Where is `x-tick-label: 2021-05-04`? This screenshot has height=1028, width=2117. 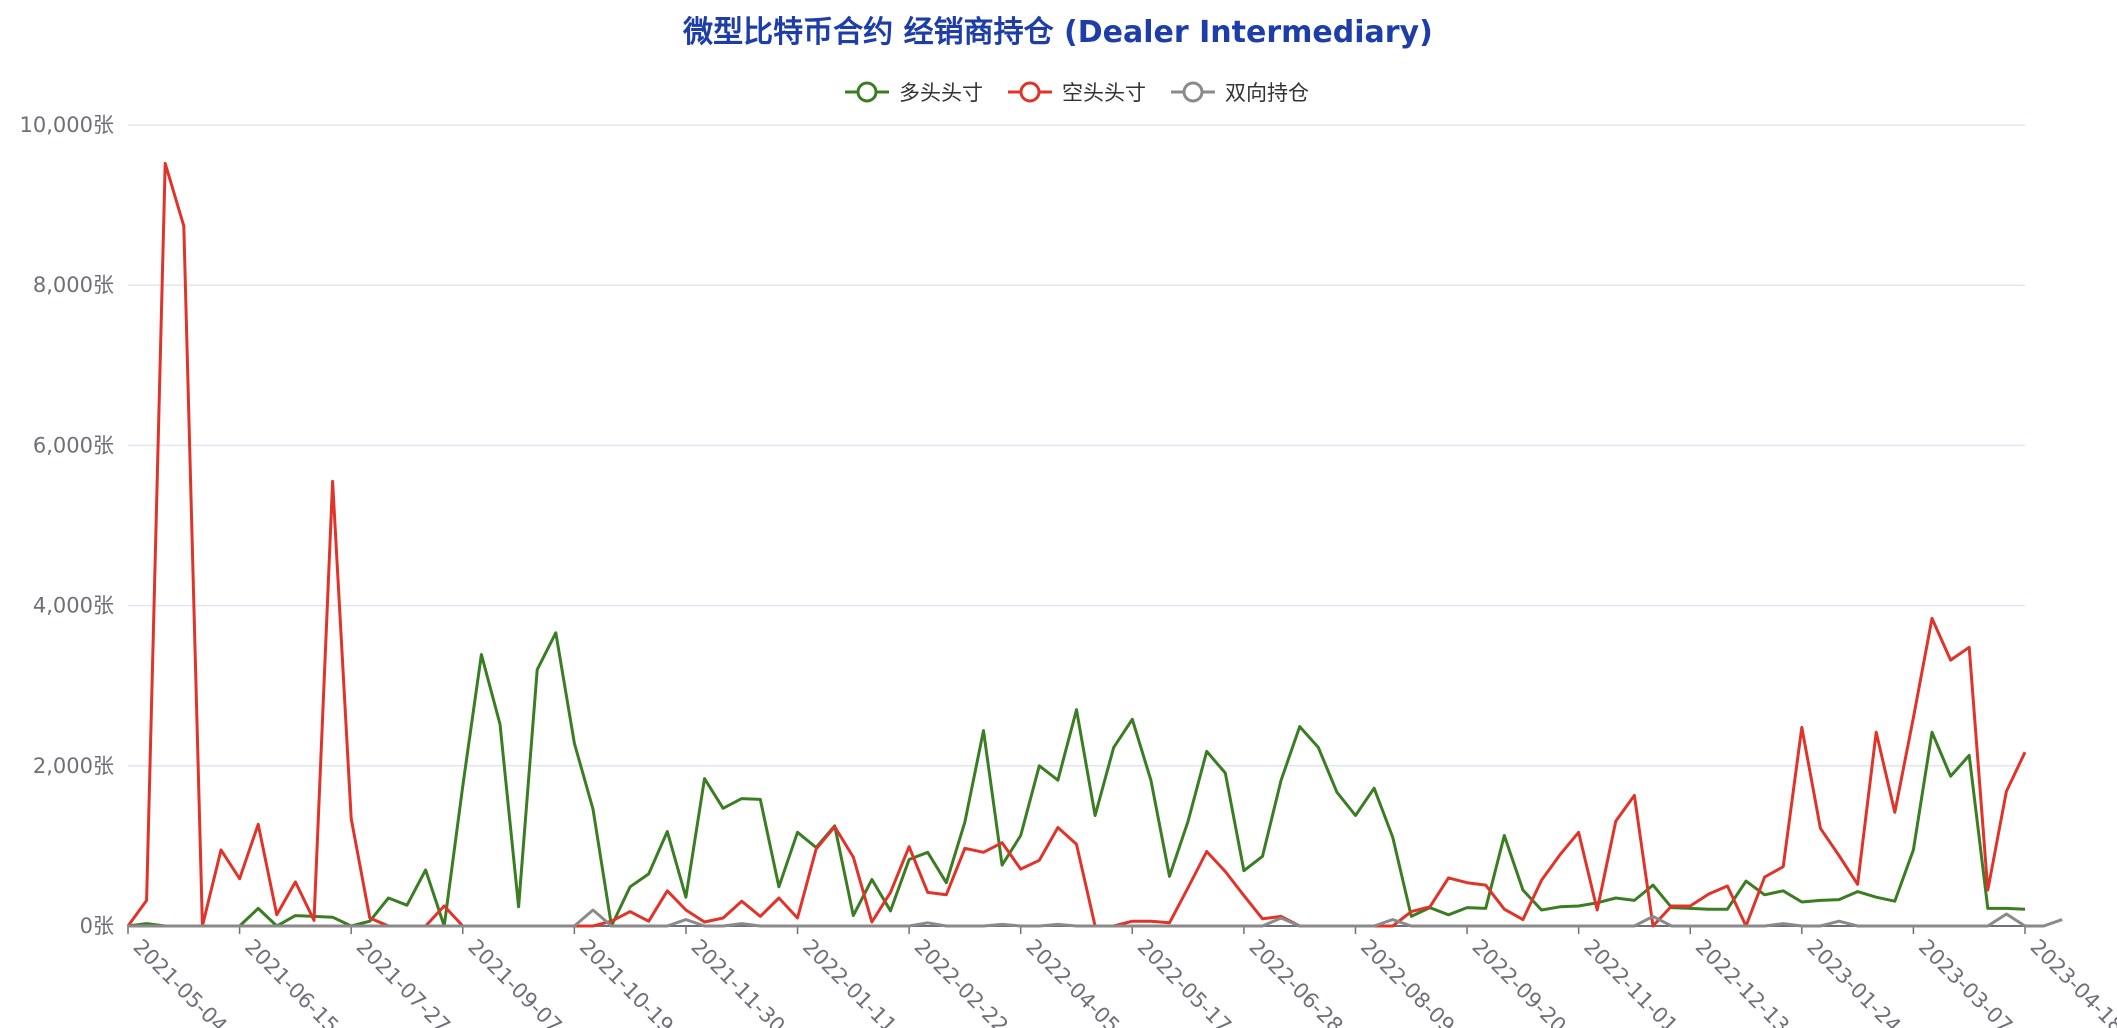 x-tick-label: 2021-05-04 is located at coordinates (179, 981).